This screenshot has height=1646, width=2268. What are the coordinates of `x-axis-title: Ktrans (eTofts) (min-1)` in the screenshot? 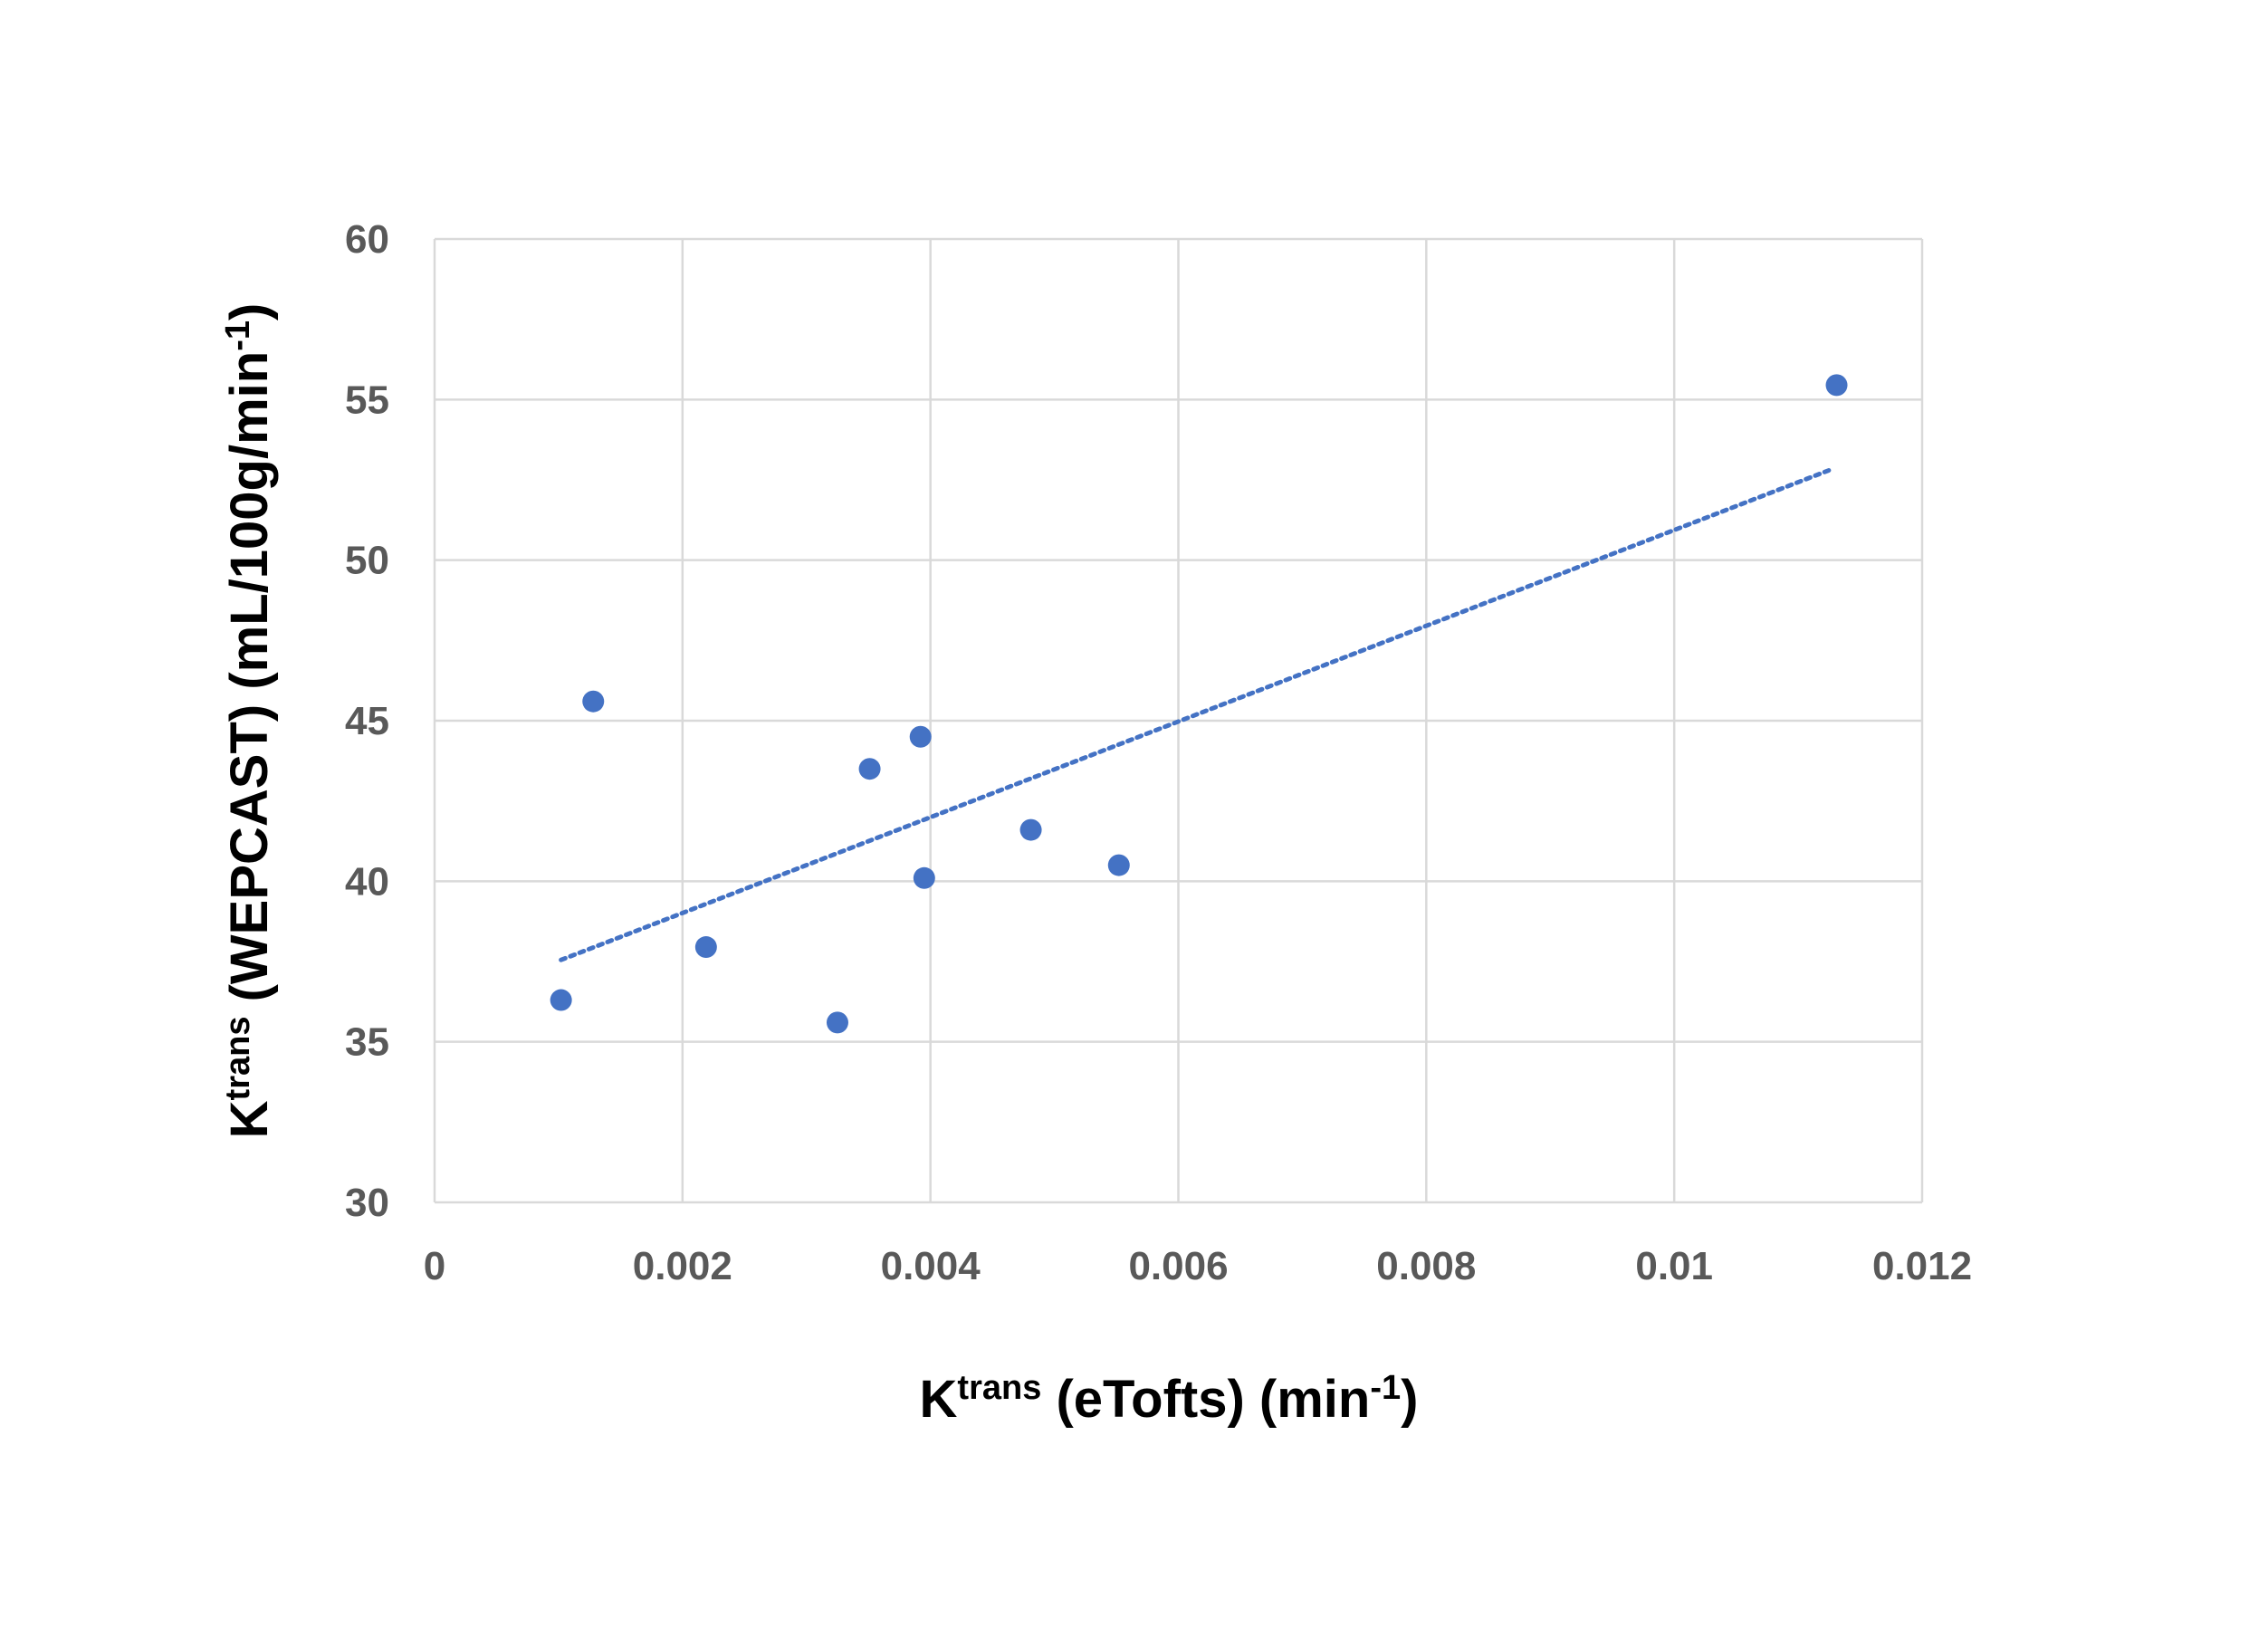 It's located at (1169, 1399).